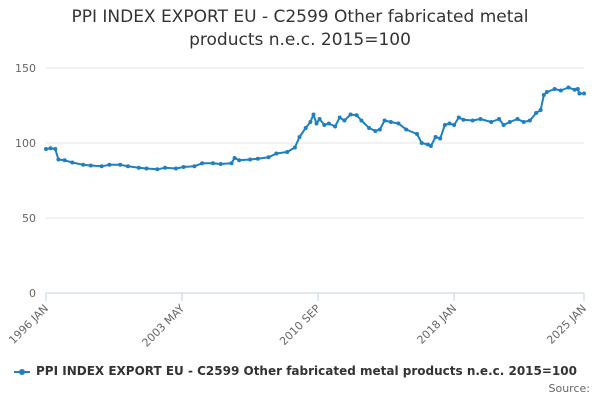 This screenshot has height=400, width=600. Describe the element at coordinates (566, 324) in the screenshot. I see `x-tick-label: 2025 JAN` at that location.